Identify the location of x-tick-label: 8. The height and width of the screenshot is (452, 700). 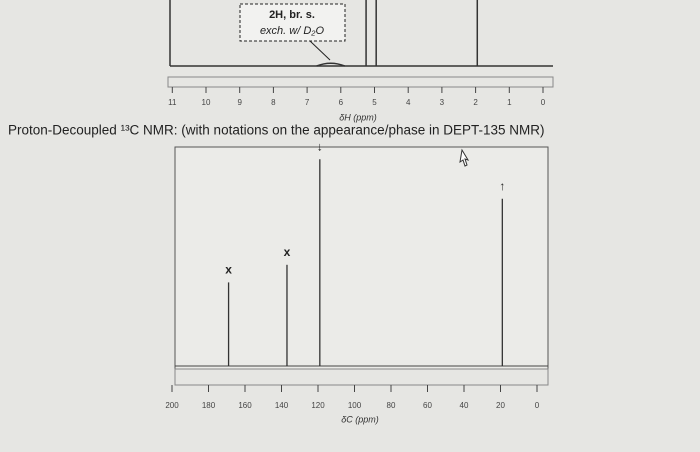
(273, 102).